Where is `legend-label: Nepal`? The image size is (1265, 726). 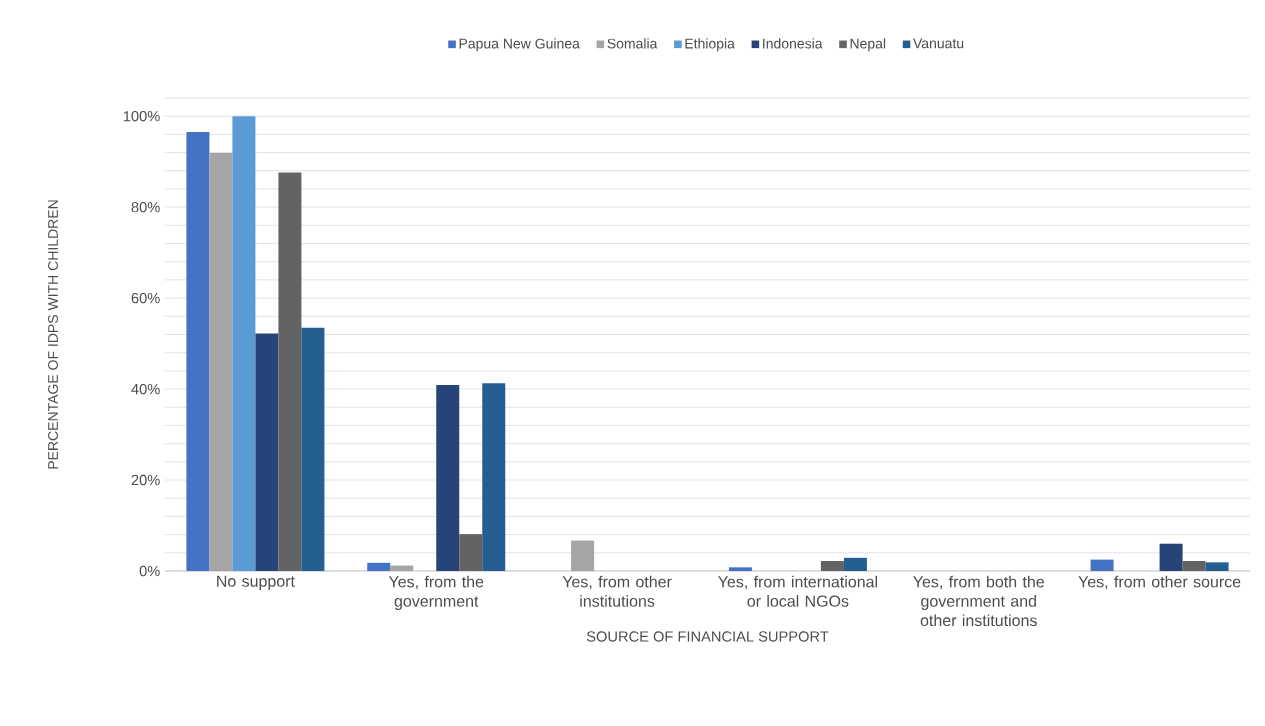
legend-label: Nepal is located at coordinates (868, 45).